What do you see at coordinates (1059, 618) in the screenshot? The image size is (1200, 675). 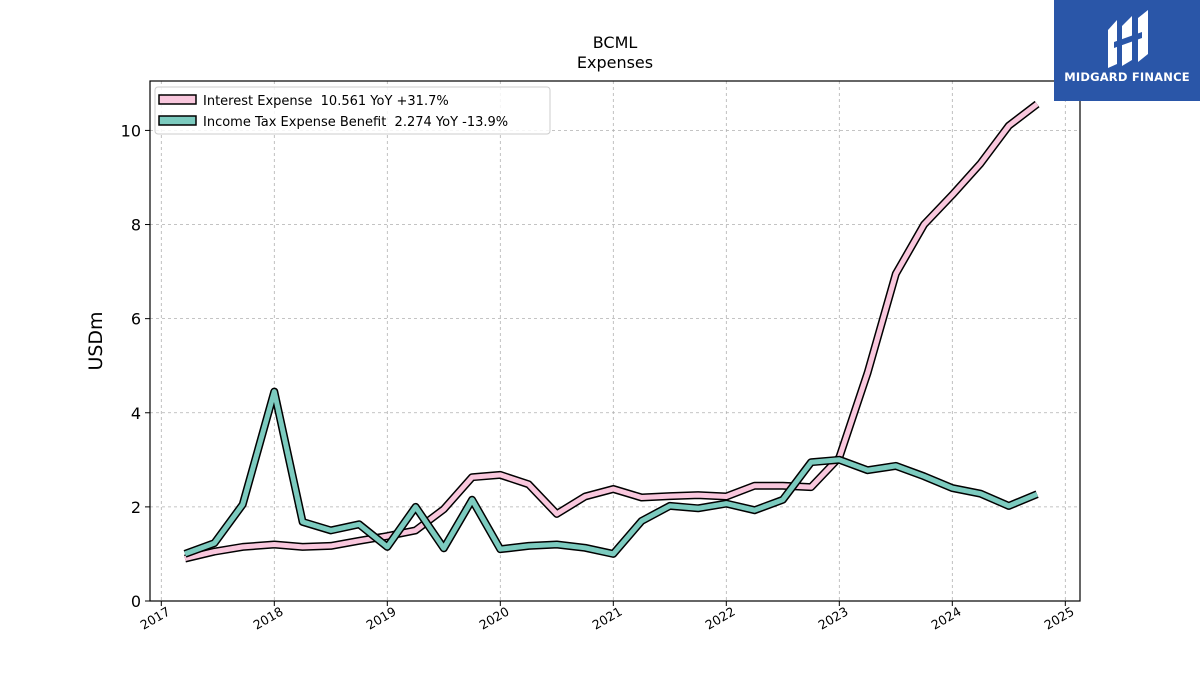 I see `x-tick-label: 2025` at bounding box center [1059, 618].